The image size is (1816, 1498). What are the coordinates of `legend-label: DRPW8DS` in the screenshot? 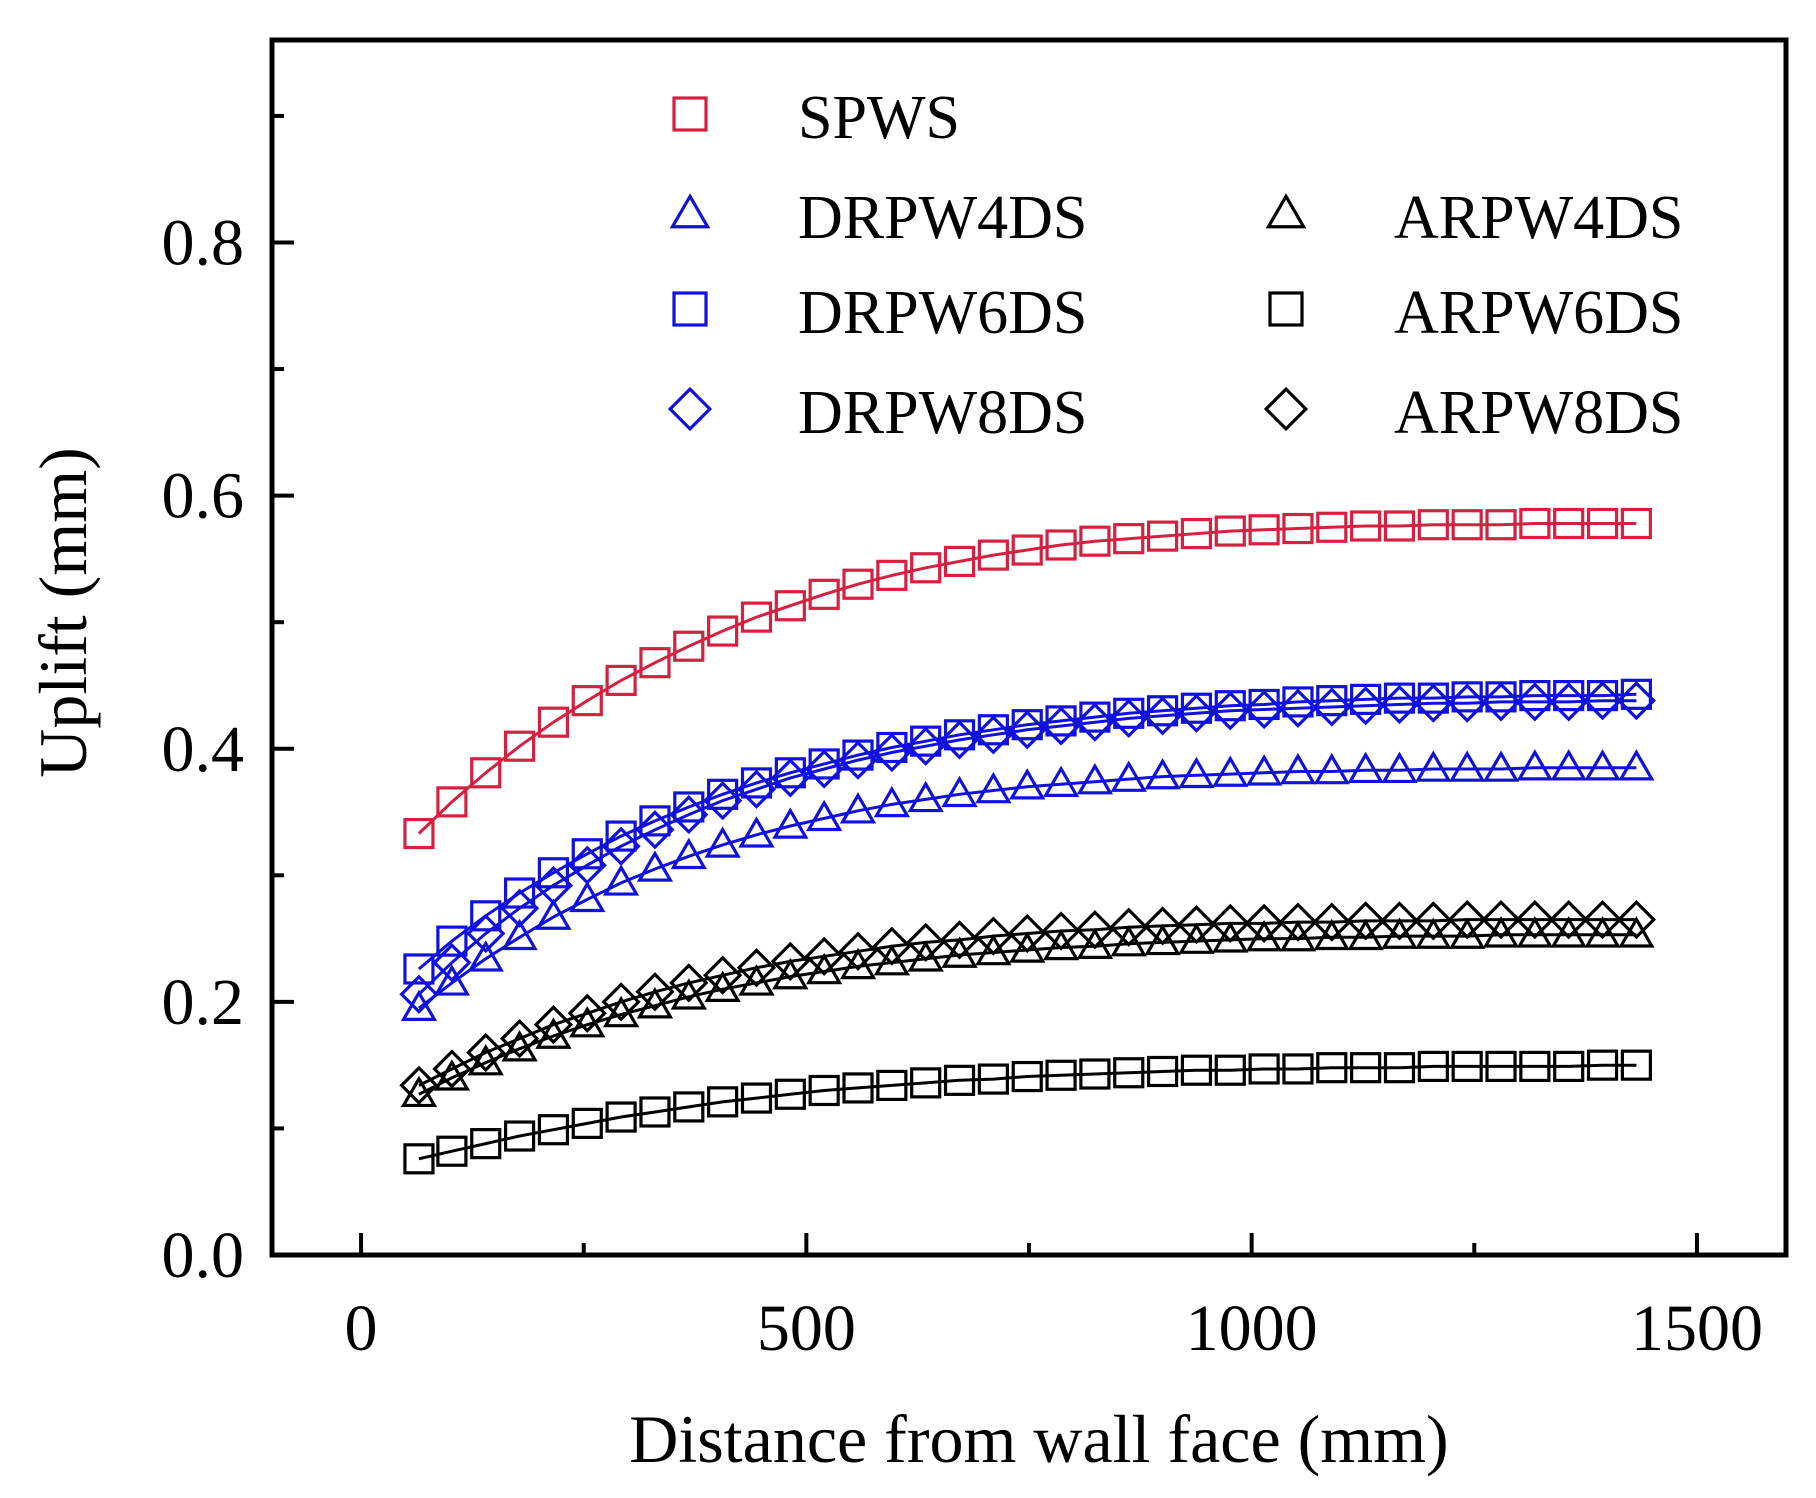 It's located at (942, 413).